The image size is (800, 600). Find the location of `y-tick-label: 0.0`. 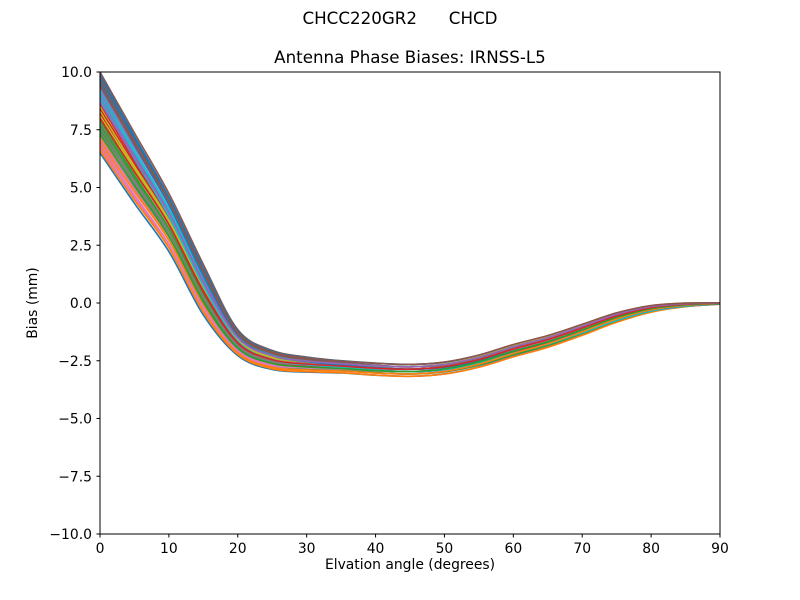

y-tick-label: 0.0 is located at coordinates (81, 304).